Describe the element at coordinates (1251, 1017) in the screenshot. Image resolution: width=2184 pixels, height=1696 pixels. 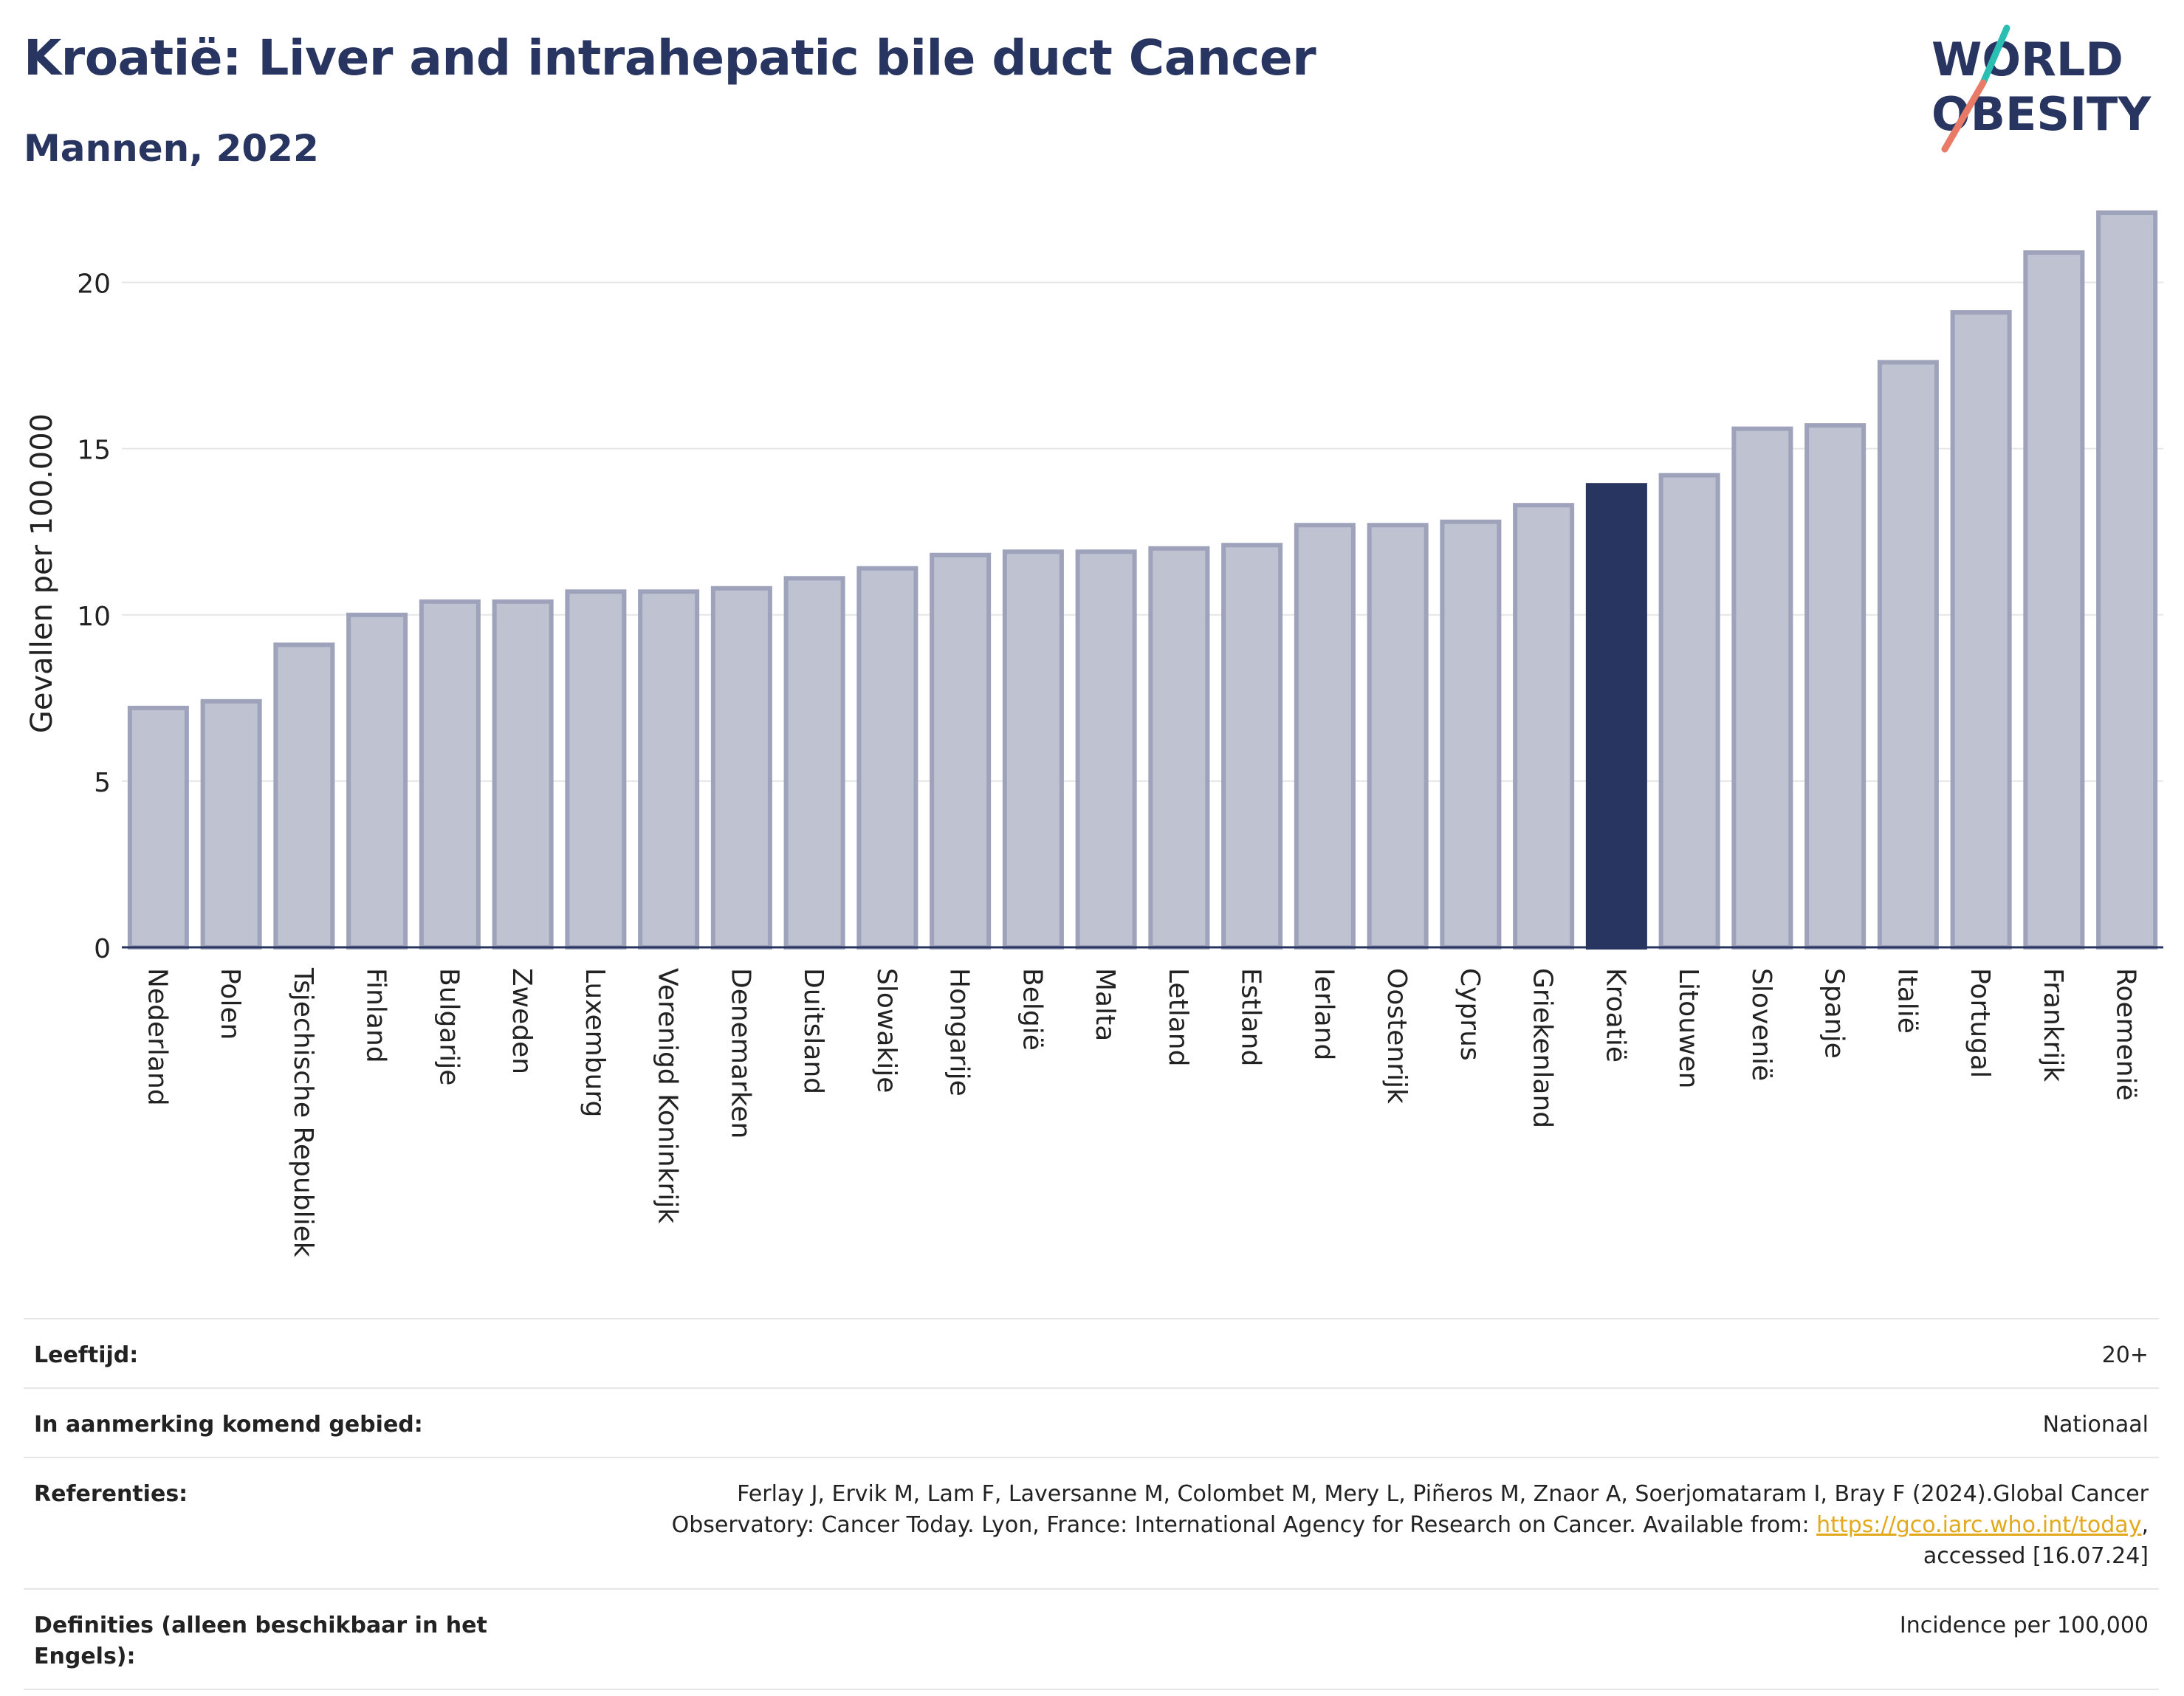
I see `x-tick-label: Estland` at that location.